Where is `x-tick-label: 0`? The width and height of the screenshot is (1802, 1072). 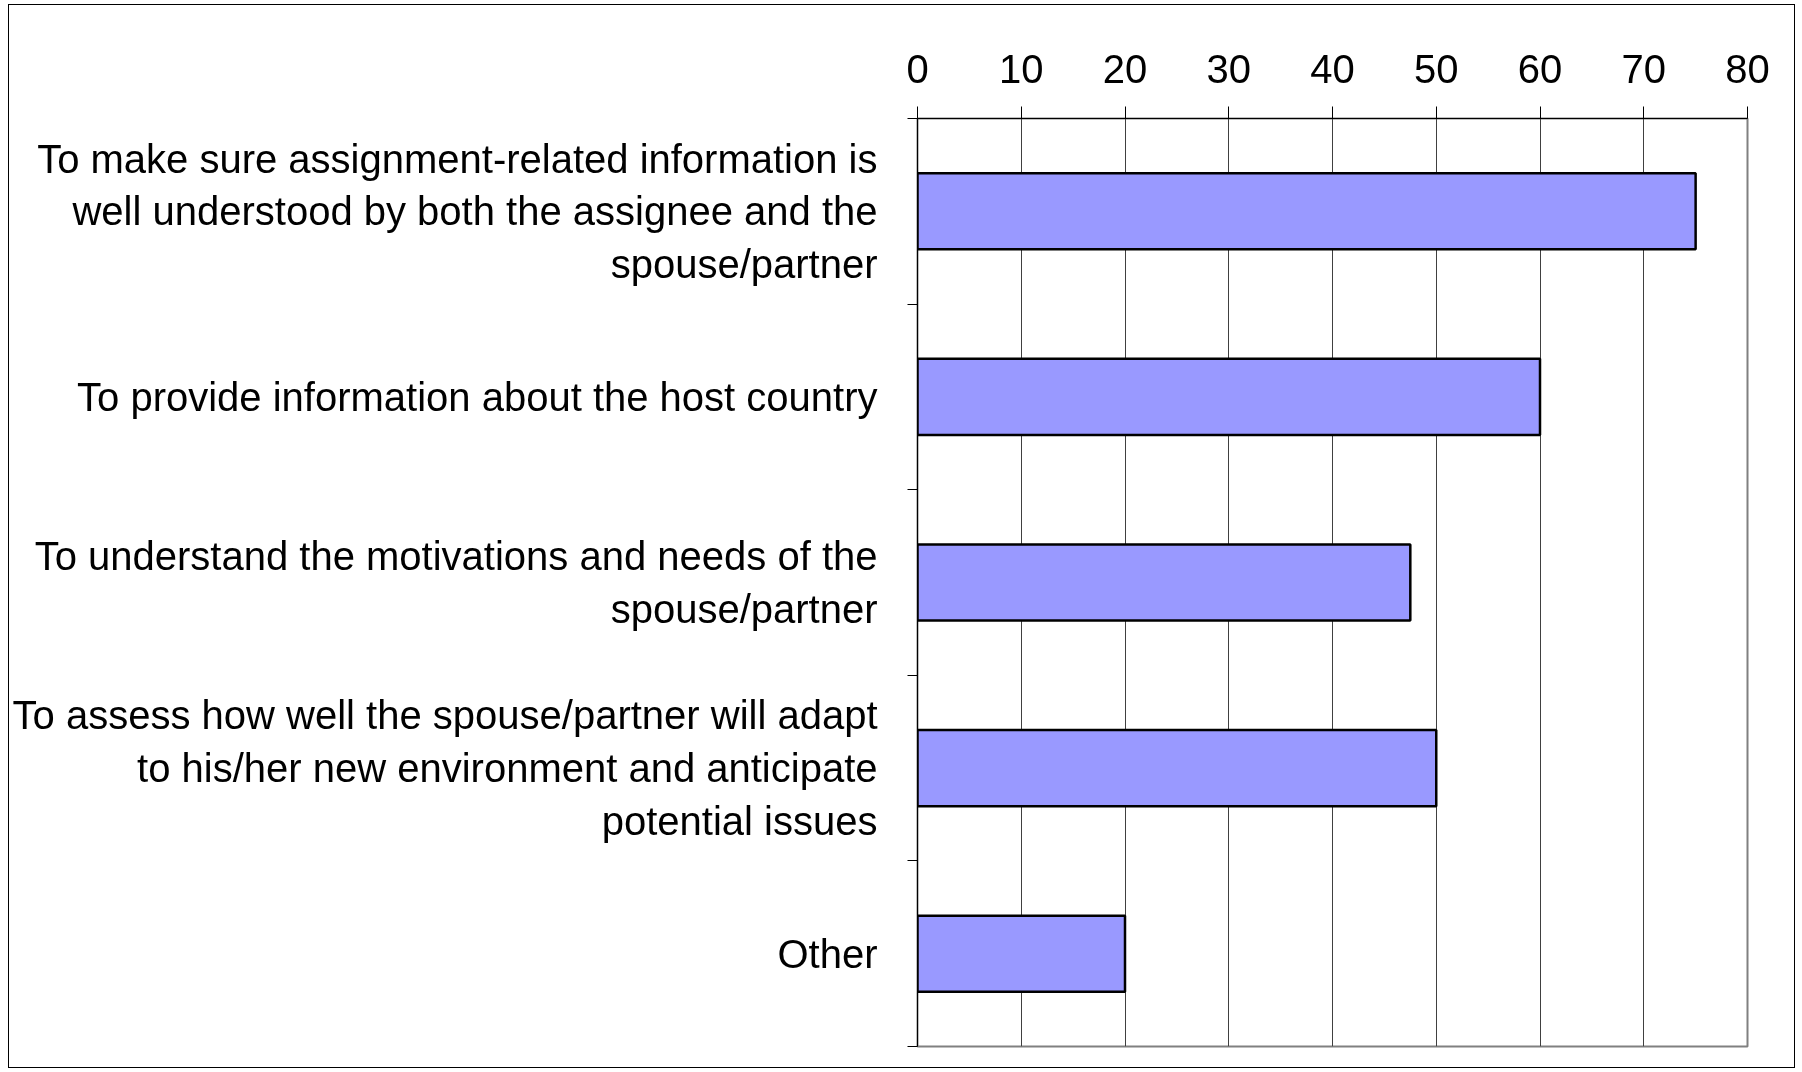
x-tick-label: 0 is located at coordinates (917, 68).